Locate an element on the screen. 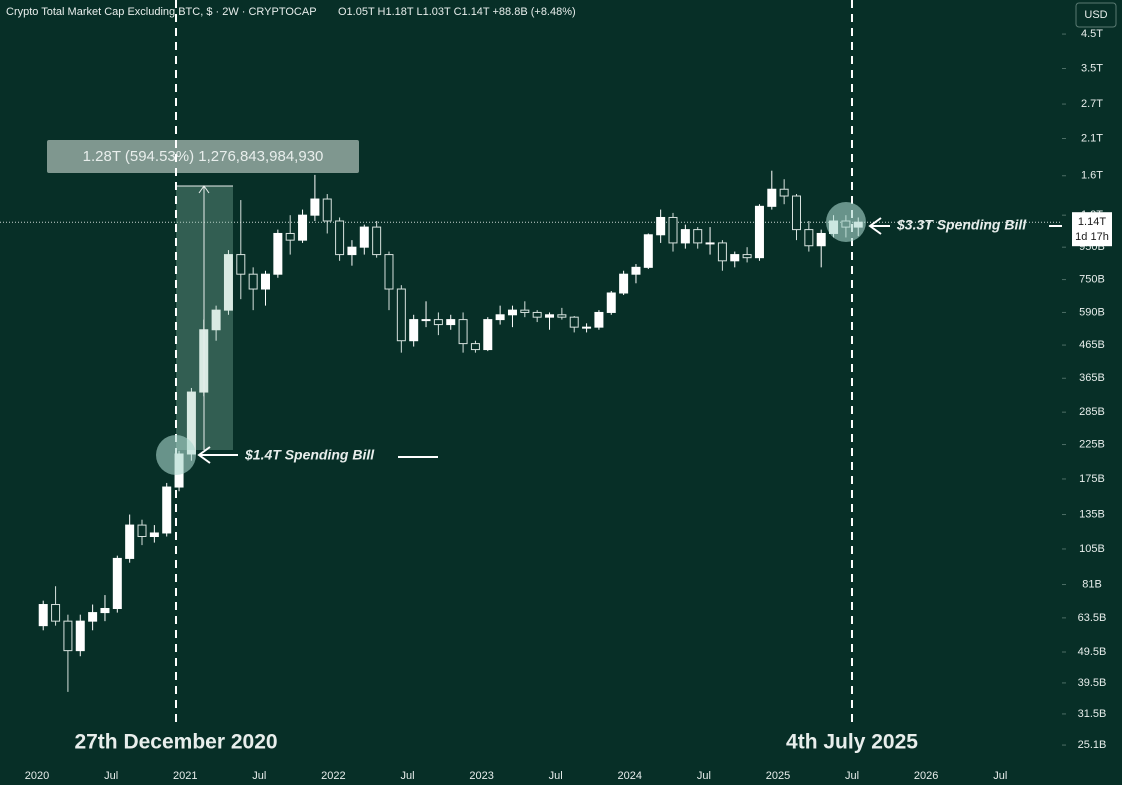 The width and height of the screenshot is (1122, 785). date-label: 27th December 2020 is located at coordinates (175, 742).